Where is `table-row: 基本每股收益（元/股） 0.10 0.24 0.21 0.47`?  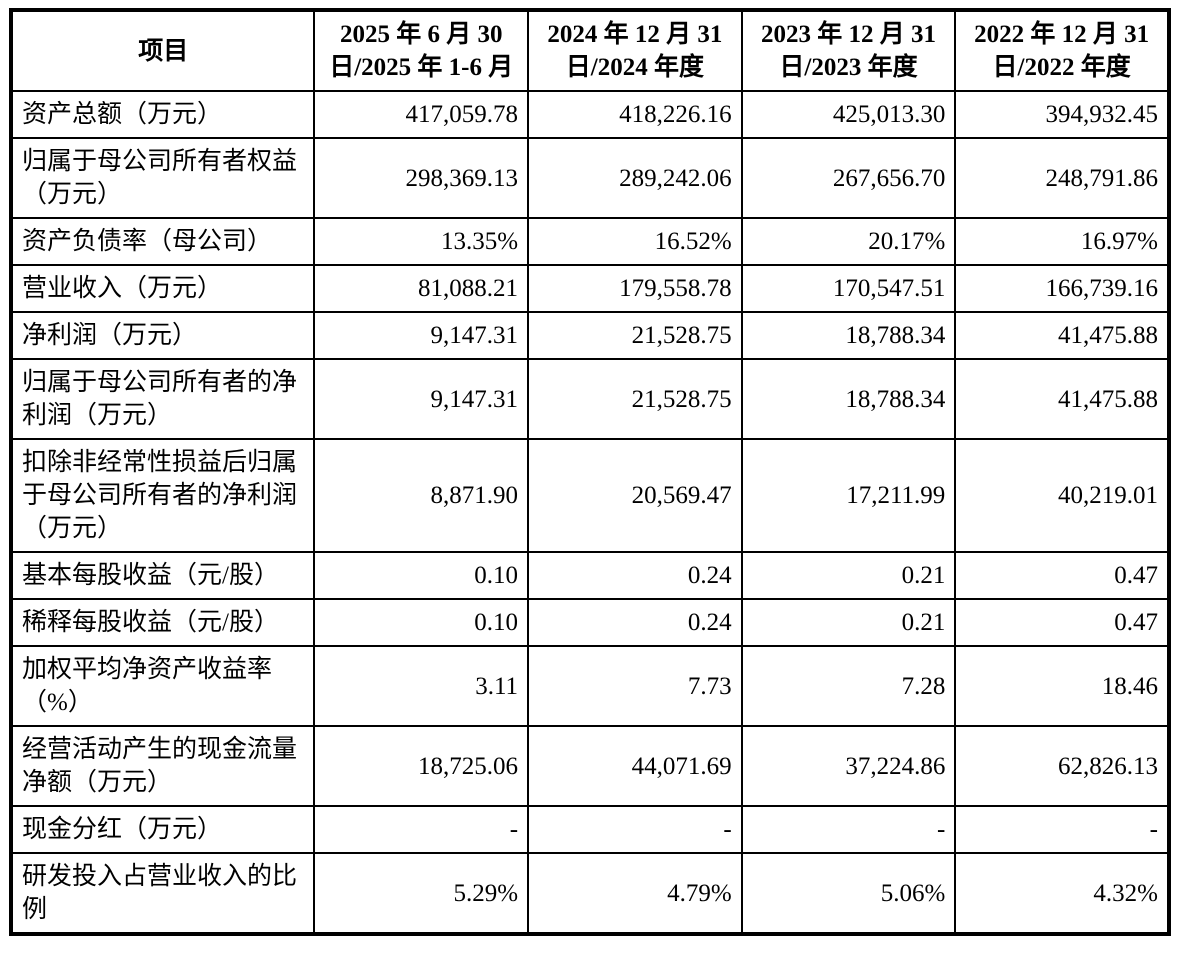 table-row: 基本每股收益（元/股） 0.10 0.24 0.21 0.47 is located at coordinates (589, 575).